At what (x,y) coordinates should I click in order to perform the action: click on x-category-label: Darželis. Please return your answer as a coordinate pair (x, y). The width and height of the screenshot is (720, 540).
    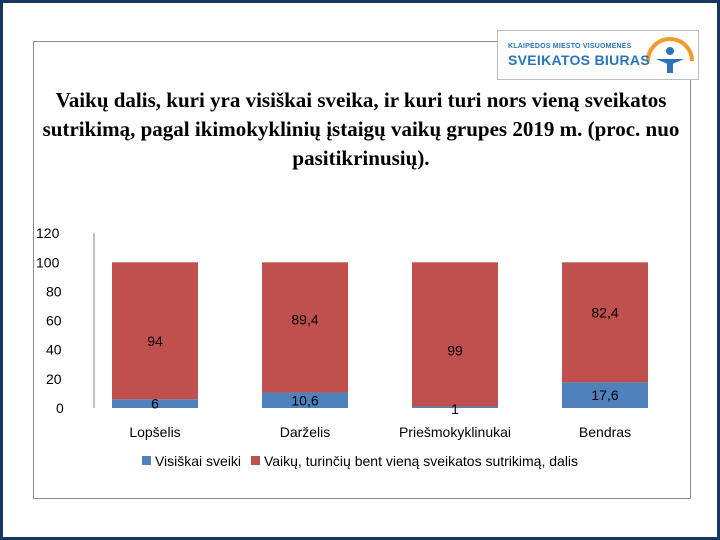
    Looking at the image, I should click on (305, 432).